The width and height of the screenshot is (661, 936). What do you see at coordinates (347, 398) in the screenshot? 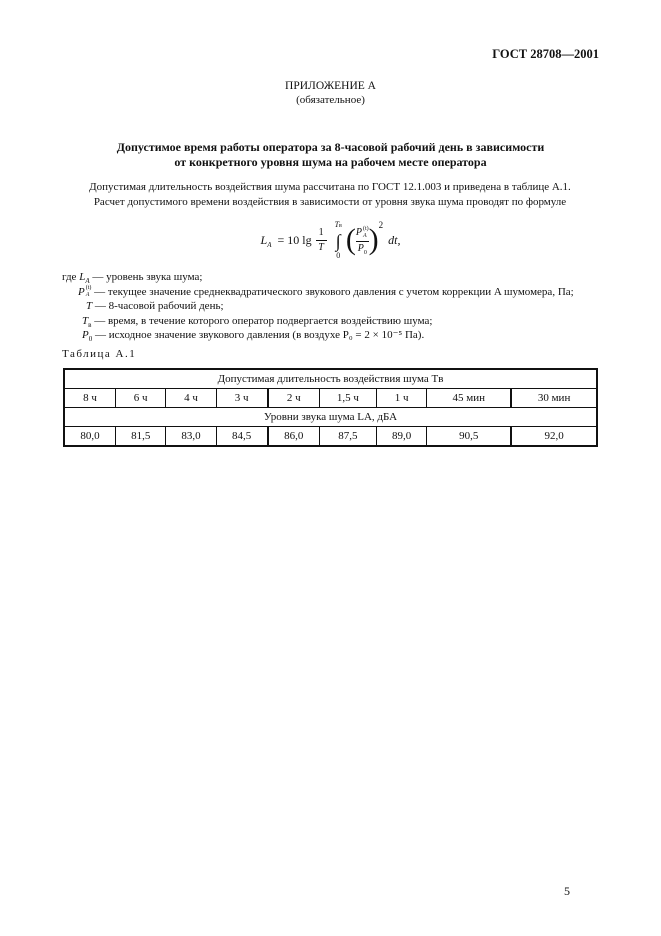
I see `duration-cell: 1,5 ч` at bounding box center [347, 398].